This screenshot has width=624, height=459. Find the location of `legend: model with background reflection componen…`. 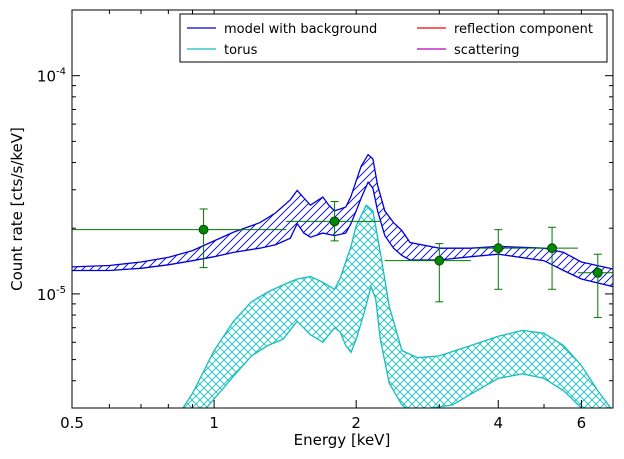

legend: model with background reflection componen… is located at coordinates (393, 38).